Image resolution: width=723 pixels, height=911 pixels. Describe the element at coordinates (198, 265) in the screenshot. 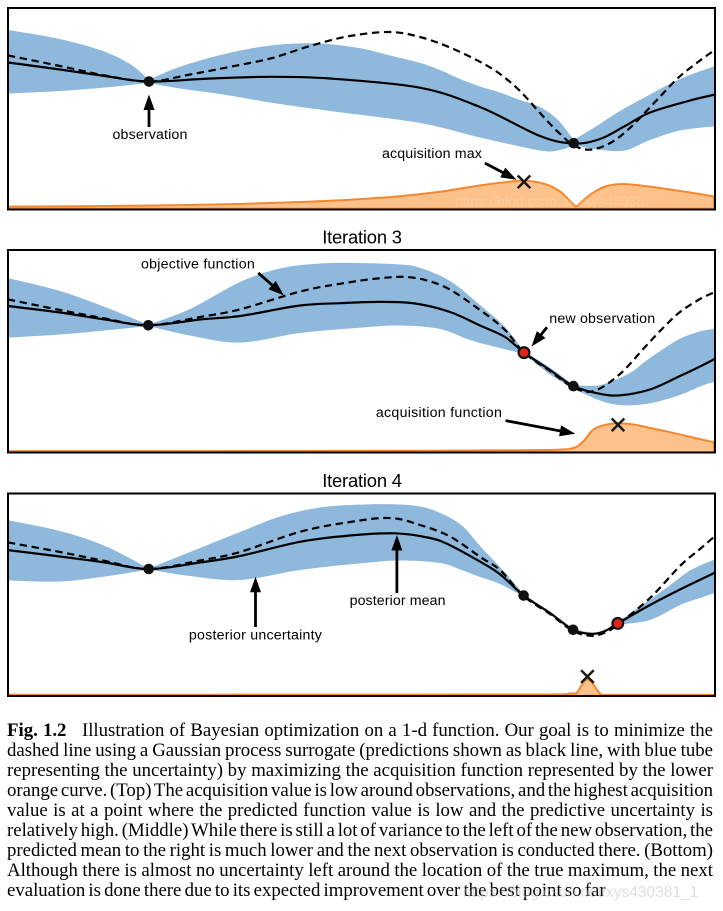

I see `svg-text: objective function` at that location.